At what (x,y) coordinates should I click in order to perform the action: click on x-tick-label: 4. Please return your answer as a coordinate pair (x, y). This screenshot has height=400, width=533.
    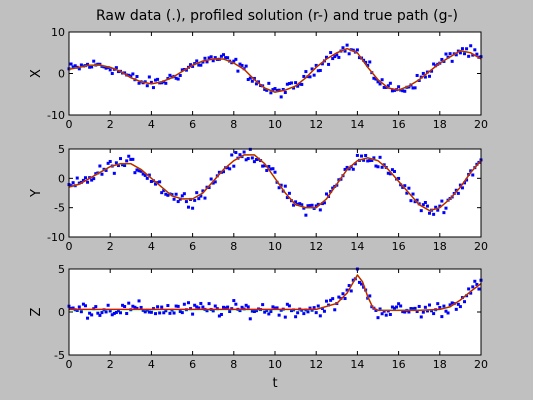
    Looking at the image, I should click on (151, 246).